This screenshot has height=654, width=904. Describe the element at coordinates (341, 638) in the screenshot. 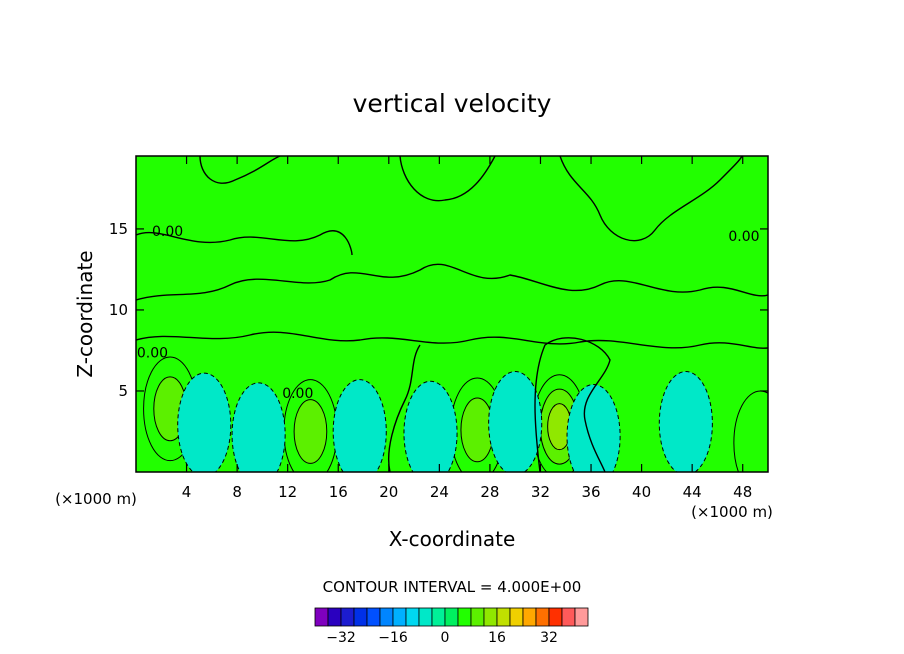

I see `colorbar-tick-label: −32` at that location.